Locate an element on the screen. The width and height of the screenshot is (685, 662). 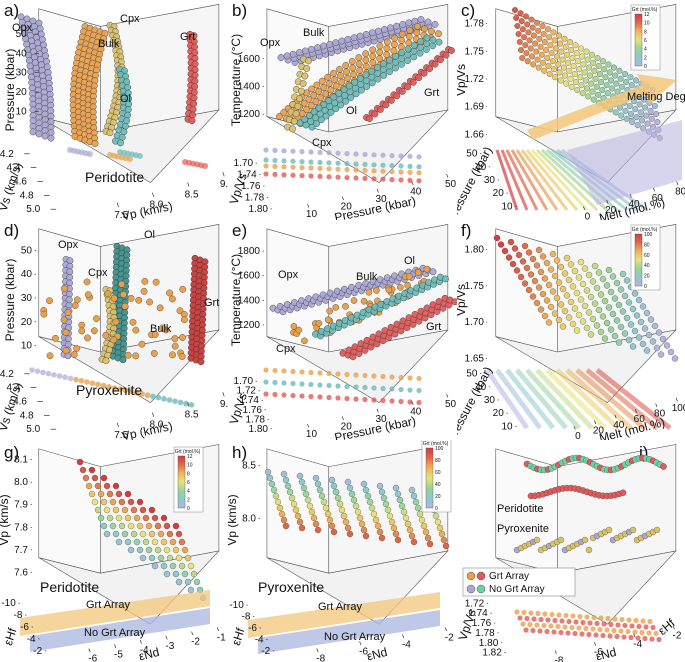
f-y-tick-label: 40 is located at coordinates (481, 387).